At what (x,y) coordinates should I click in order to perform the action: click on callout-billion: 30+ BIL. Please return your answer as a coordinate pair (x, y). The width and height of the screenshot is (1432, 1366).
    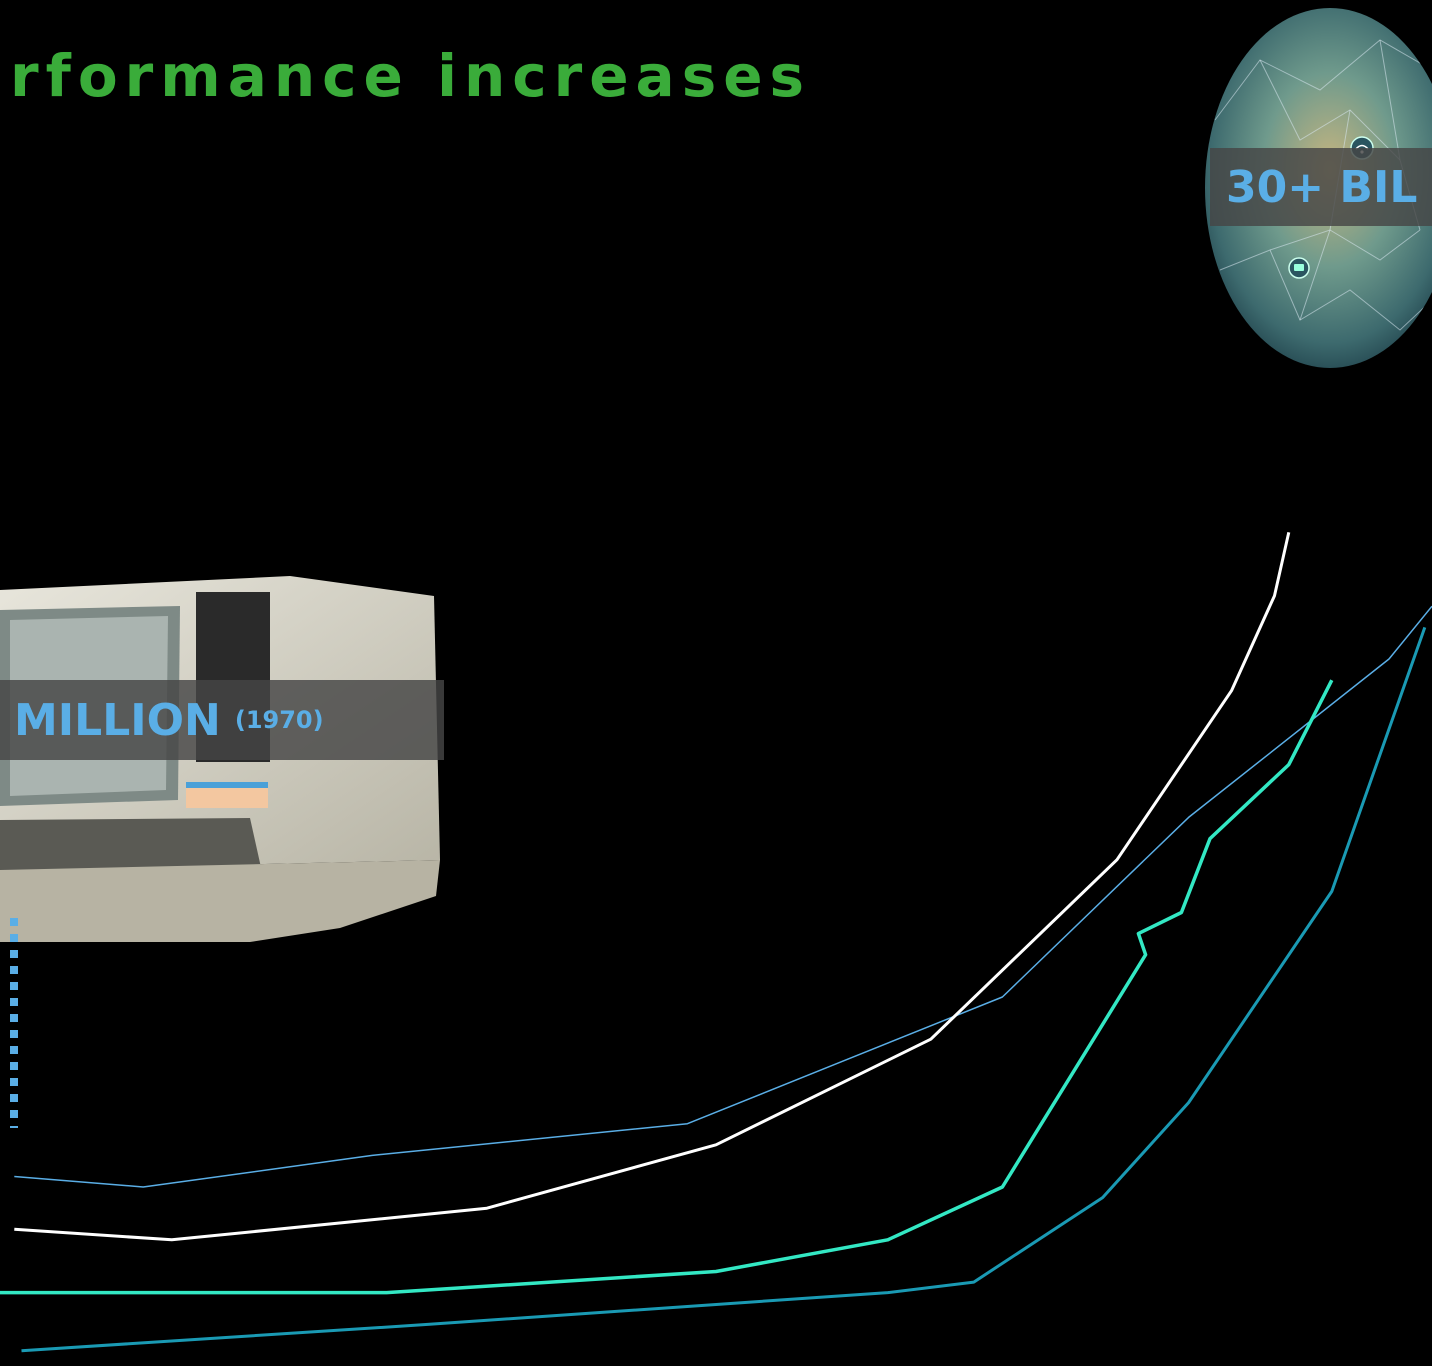
    Looking at the image, I should click on (1321, 187).